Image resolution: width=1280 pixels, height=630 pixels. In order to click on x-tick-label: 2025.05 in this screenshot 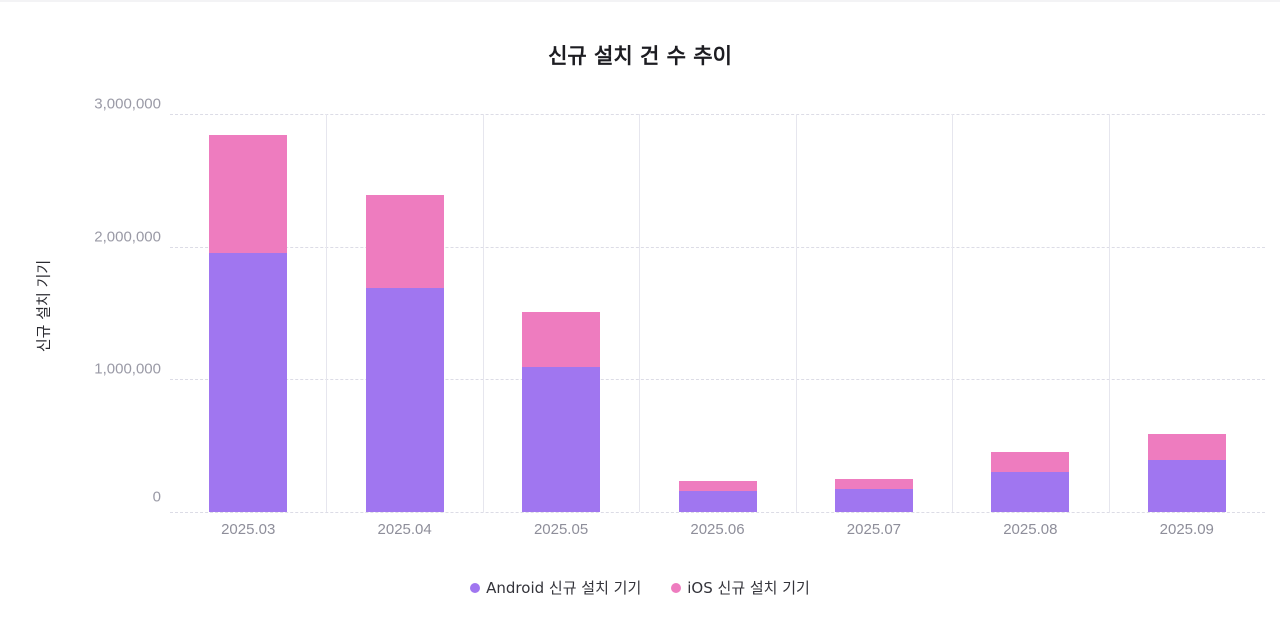, I will do `click(561, 529)`.